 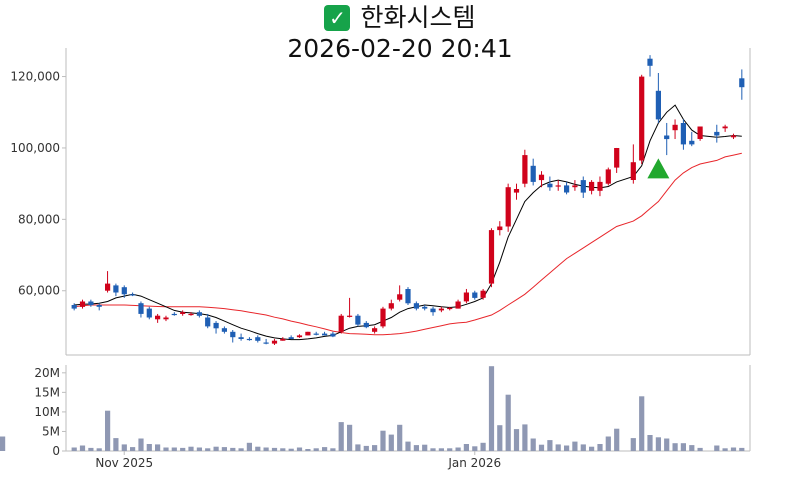 I want to click on volume-y-tick-label: 20M, so click(x=47, y=373).